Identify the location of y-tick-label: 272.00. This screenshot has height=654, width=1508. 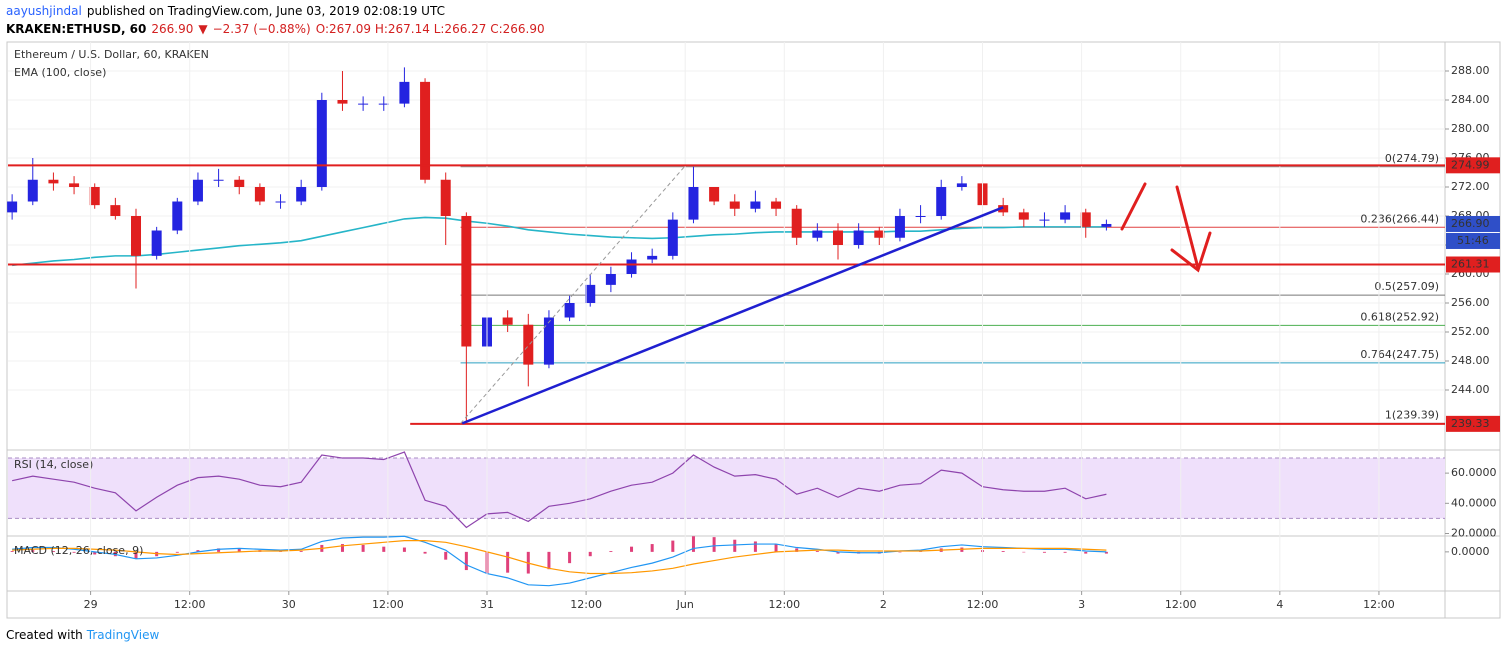
(1470, 186).